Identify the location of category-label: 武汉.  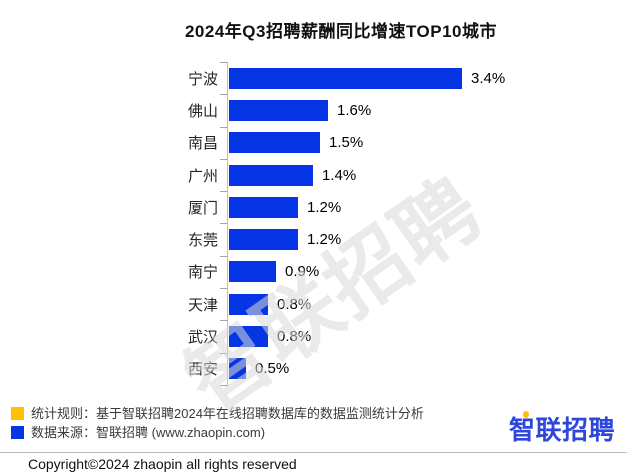
(202, 338).